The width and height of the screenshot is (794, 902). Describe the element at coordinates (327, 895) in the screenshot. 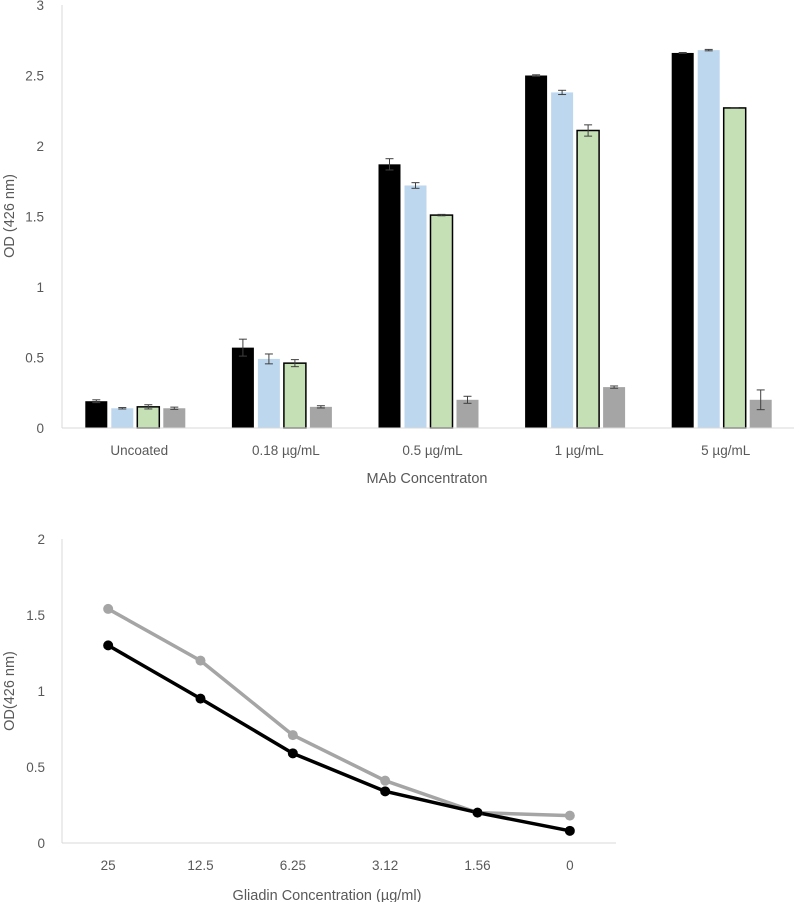

I see `x-axis-title: Gliadin Concentration (µg/ml)` at that location.